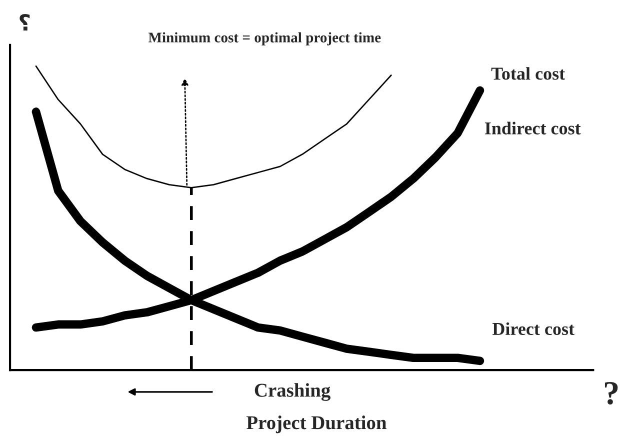 This screenshot has height=440, width=627. Describe the element at coordinates (316, 425) in the screenshot. I see `x-axis-title: Project Duration` at that location.